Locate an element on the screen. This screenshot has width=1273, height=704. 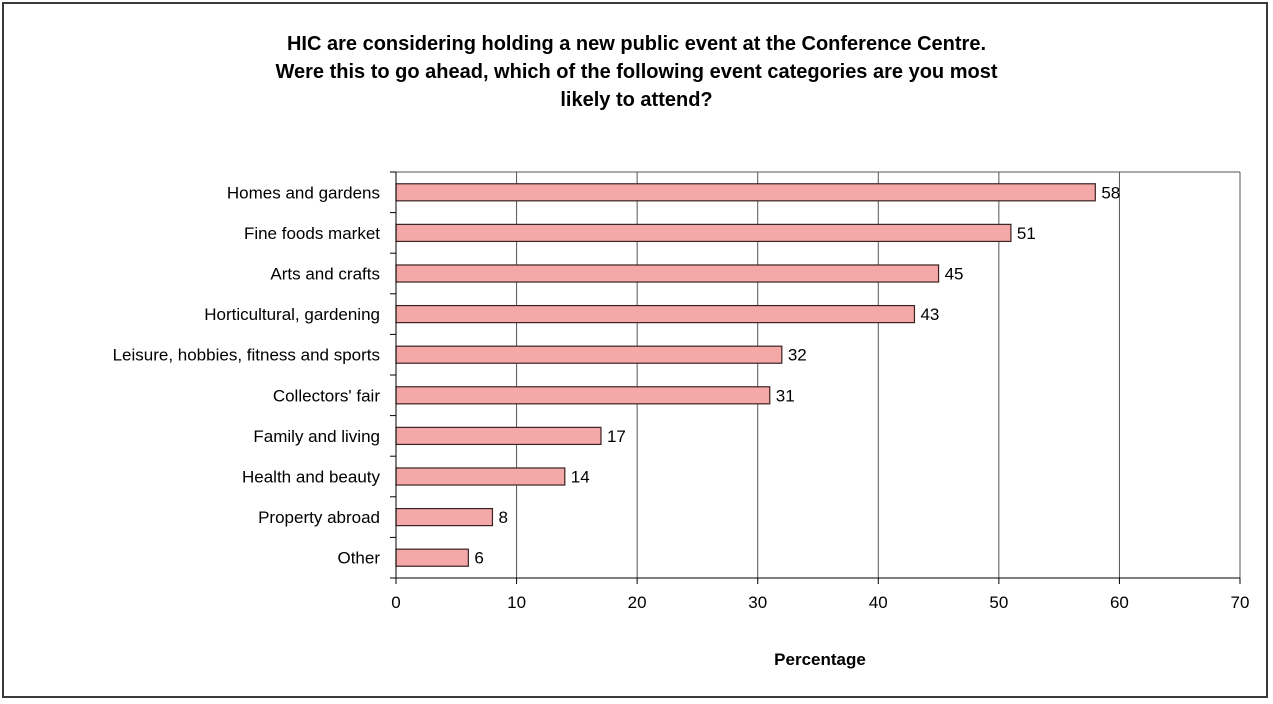
category-label: Family and living is located at coordinates (316, 436).